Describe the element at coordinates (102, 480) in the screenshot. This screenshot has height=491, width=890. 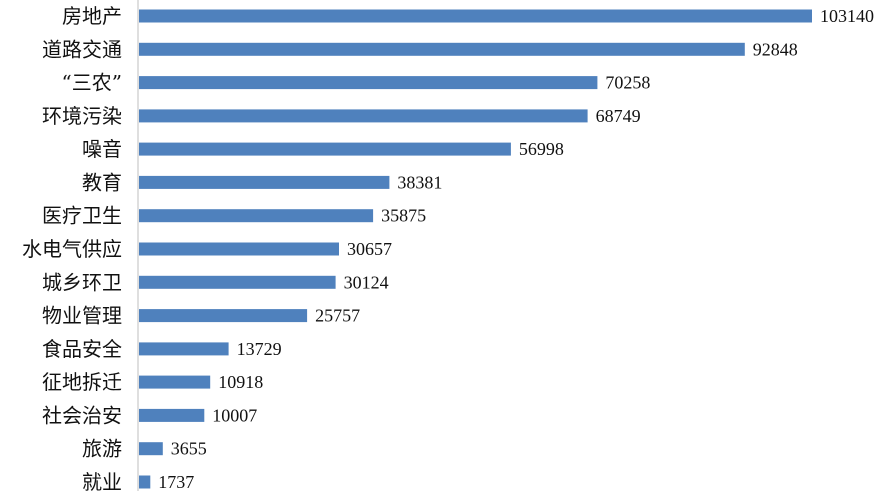
I see `category-label-14: 就业` at that location.